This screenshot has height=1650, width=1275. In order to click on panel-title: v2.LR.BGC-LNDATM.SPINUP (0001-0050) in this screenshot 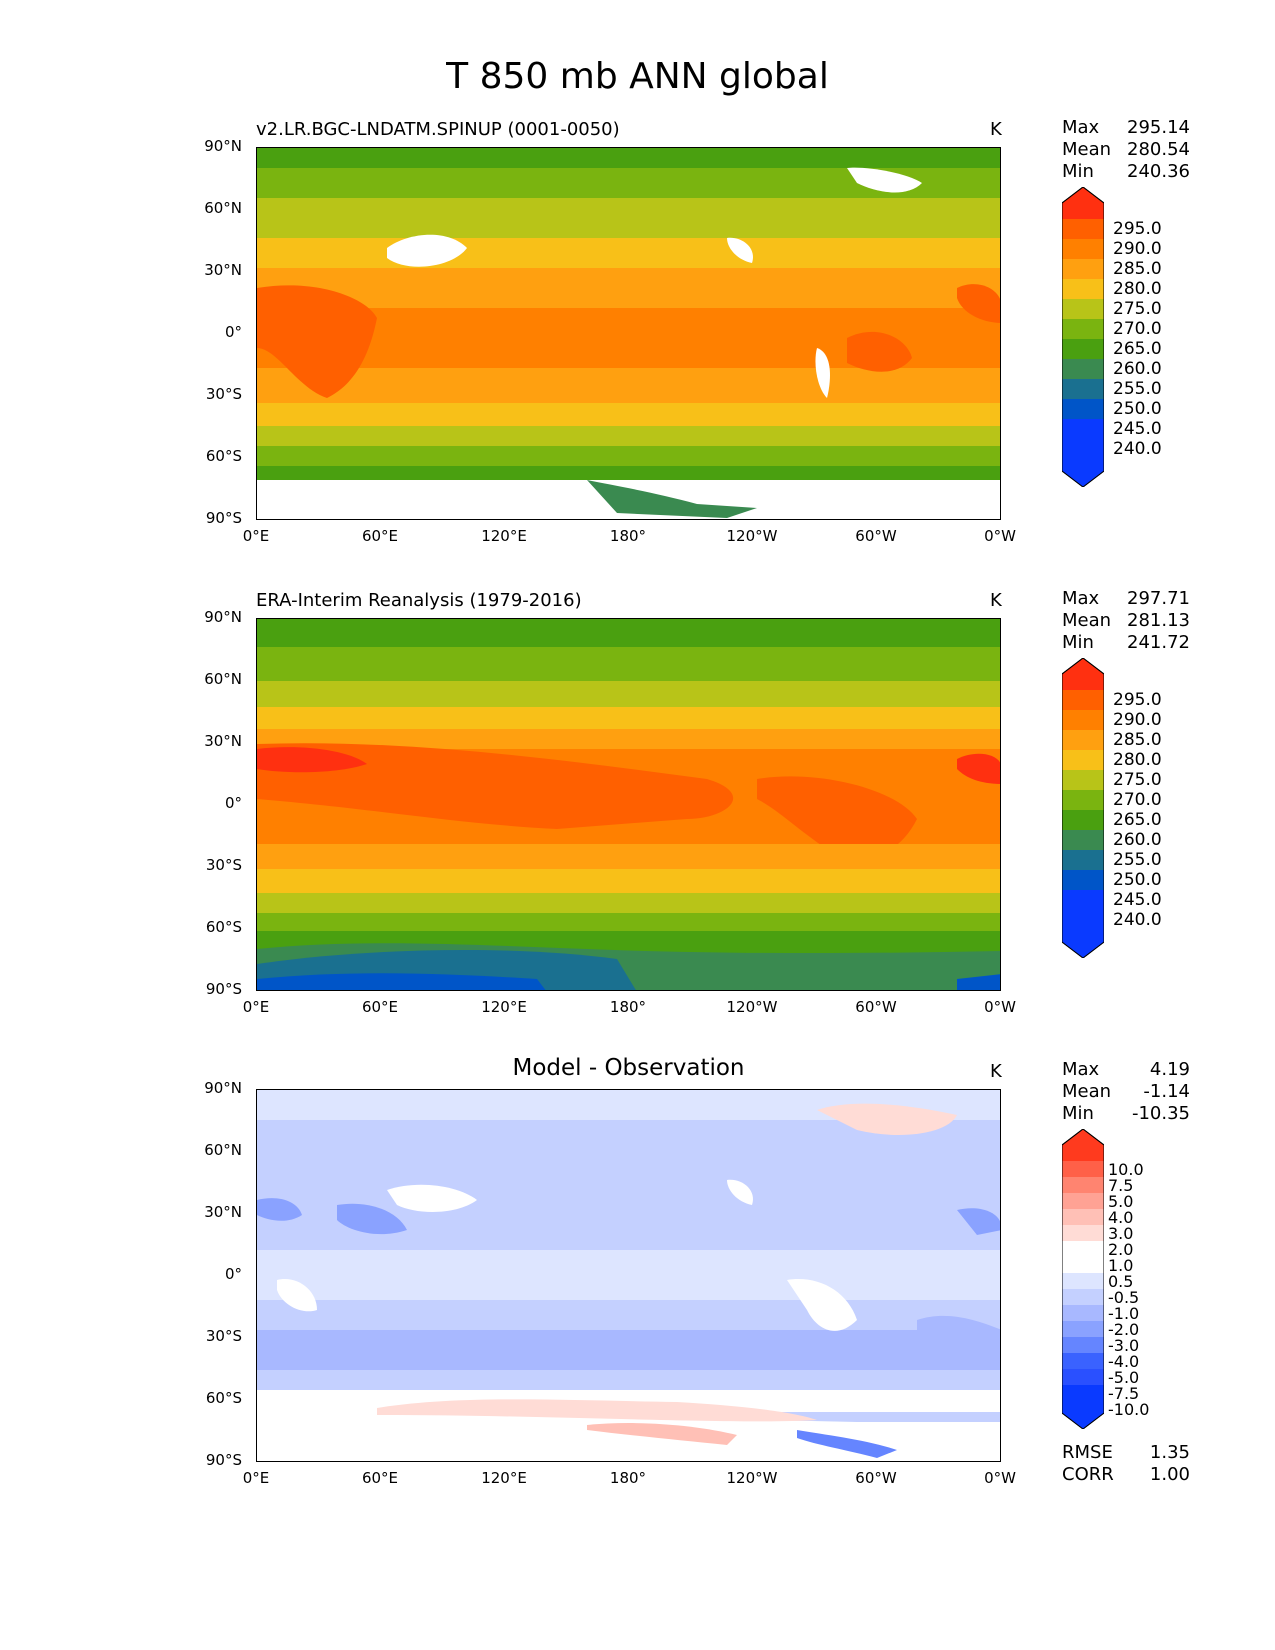, I will do `click(438, 129)`.